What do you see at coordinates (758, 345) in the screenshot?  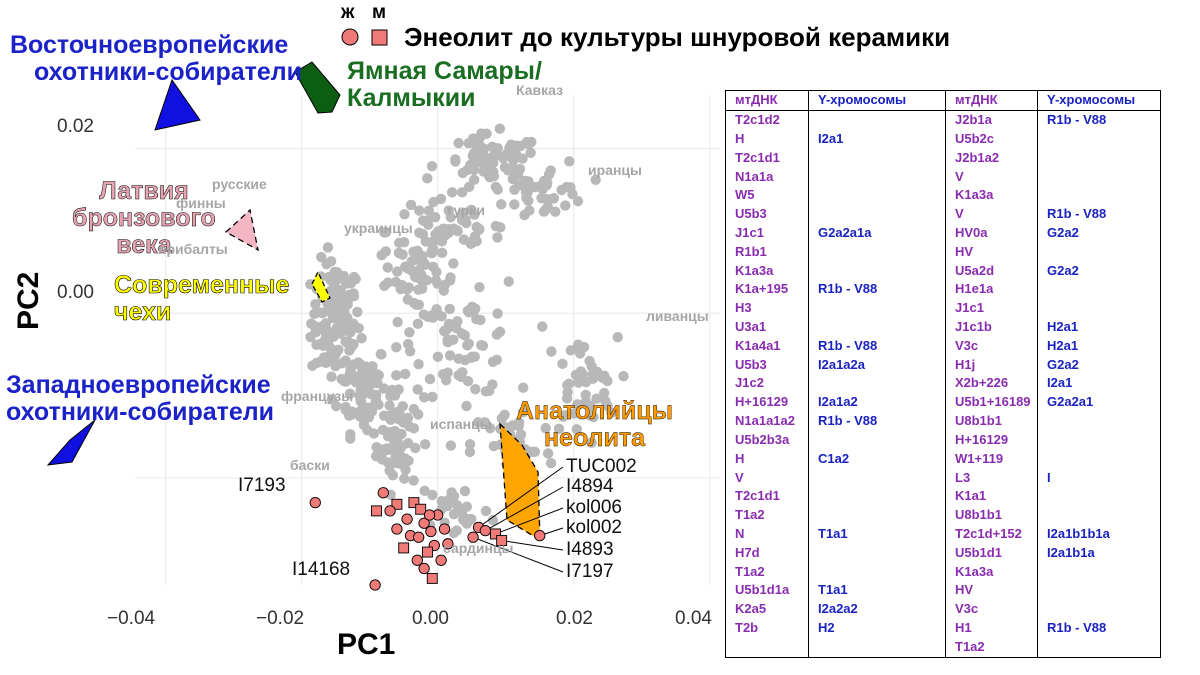 I see `mtdna-cell: K1a4a1` at bounding box center [758, 345].